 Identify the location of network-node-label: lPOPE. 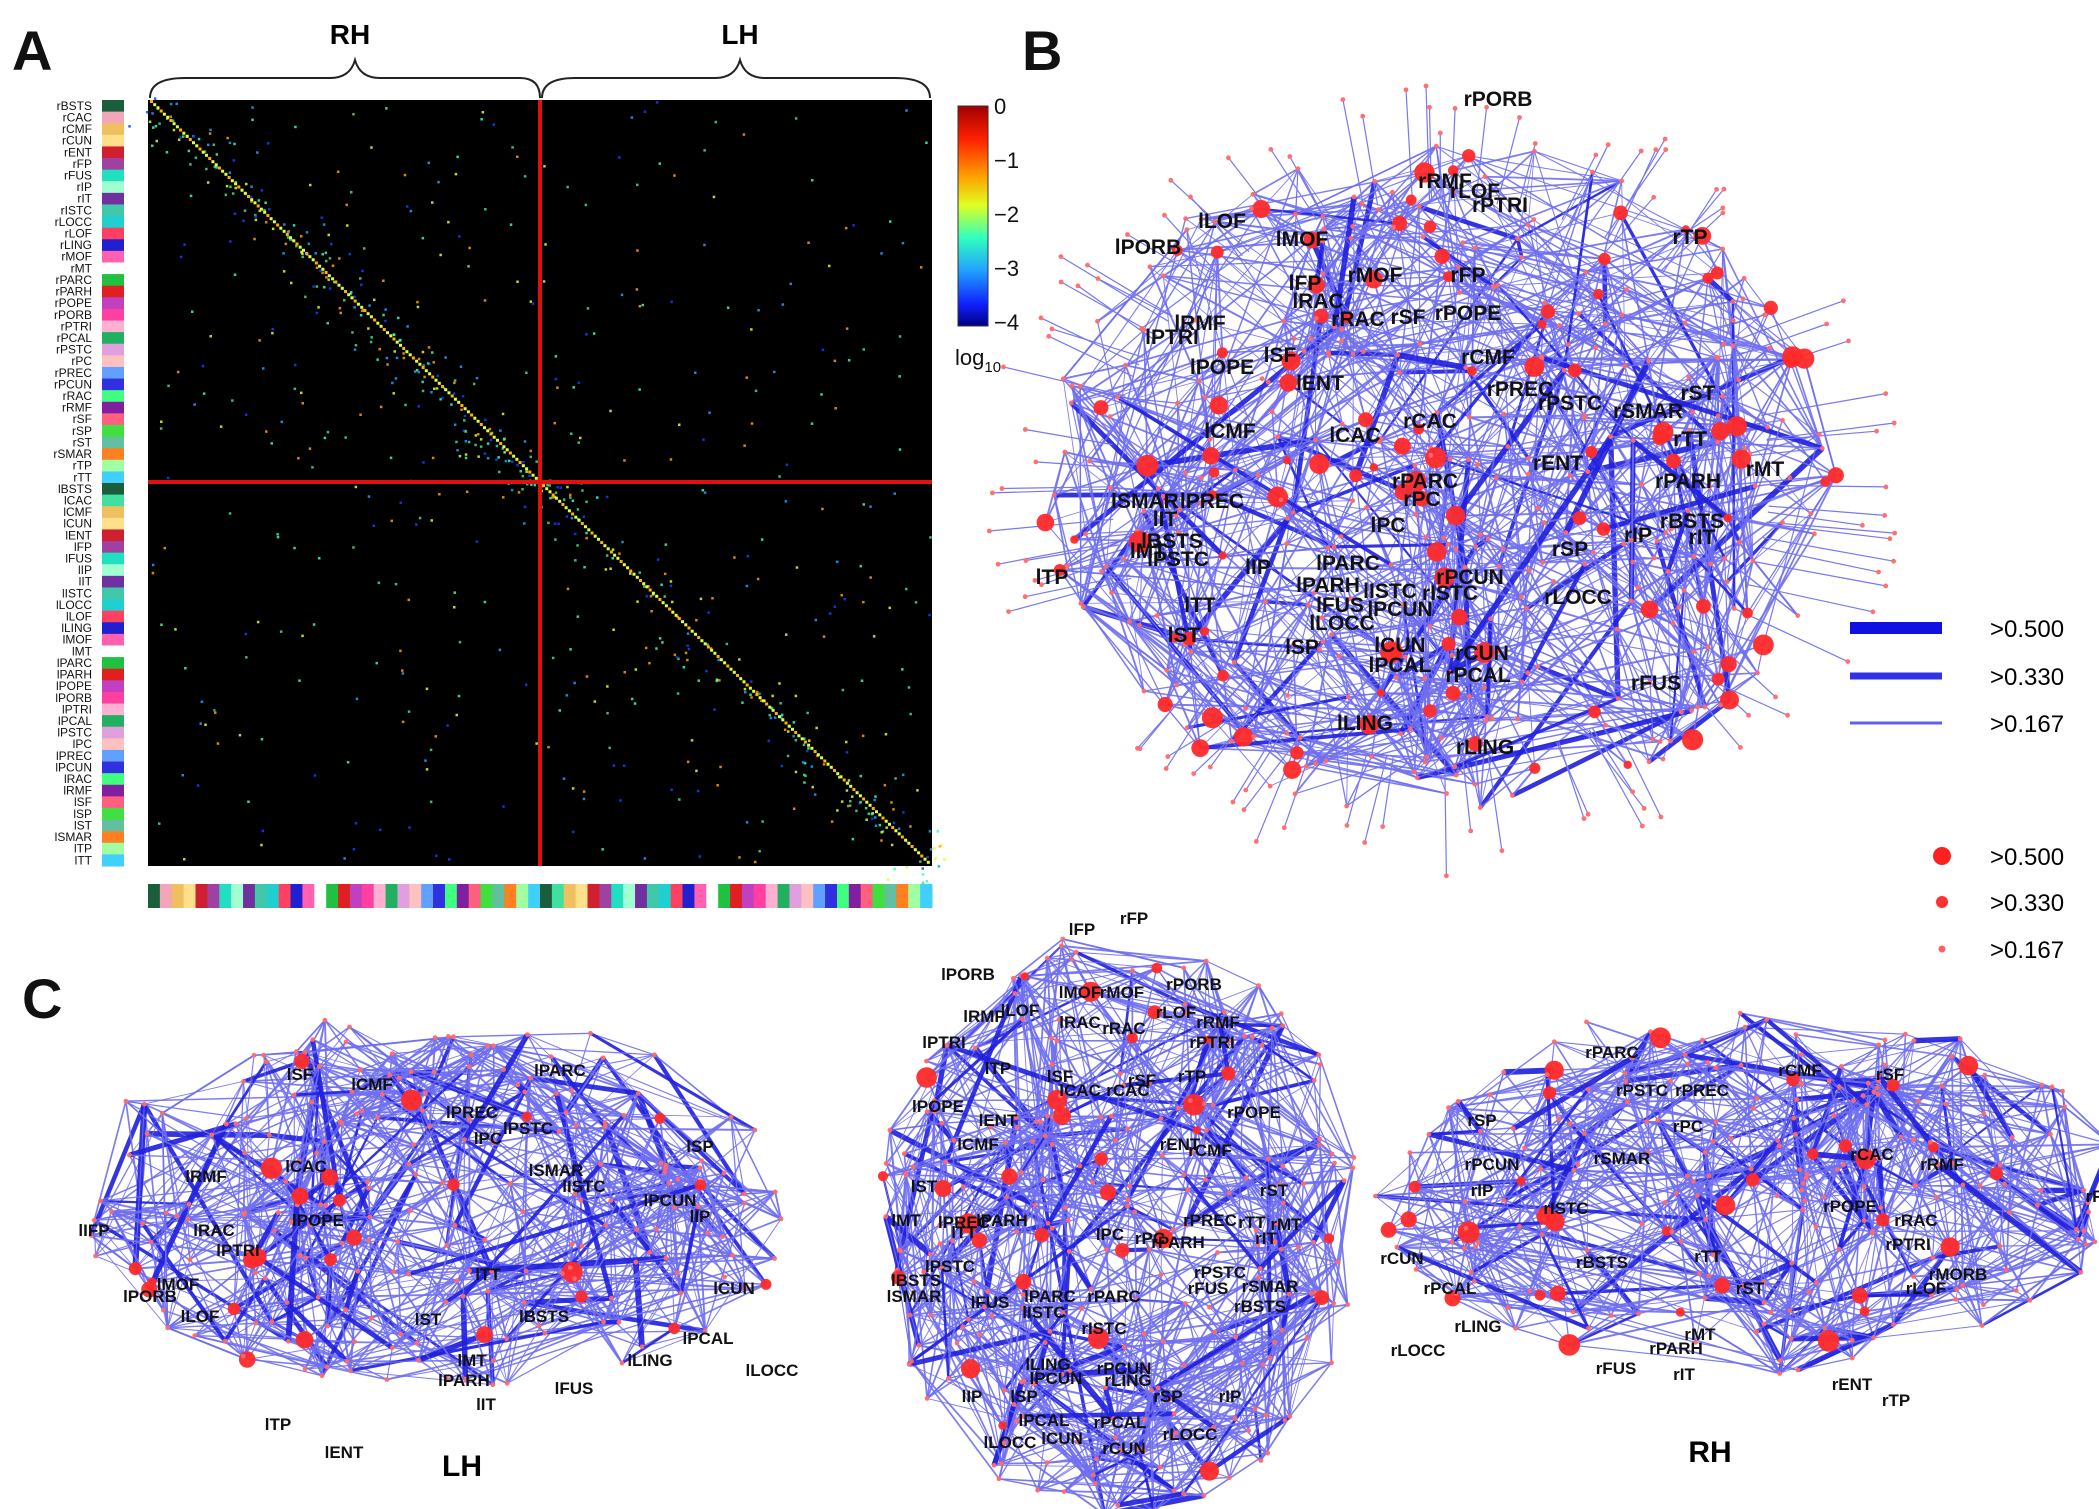
(1222, 367).